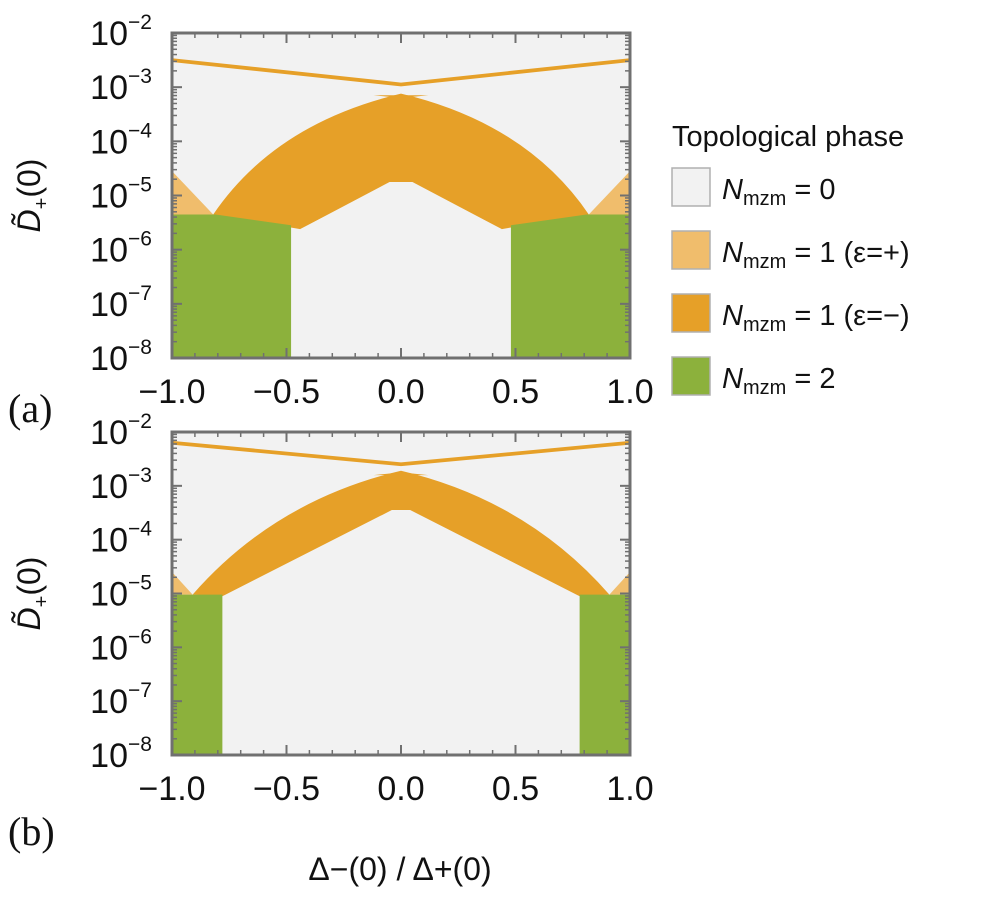 Image resolution: width=996 pixels, height=910 pixels. What do you see at coordinates (401, 96) in the screenshot?
I see `region-cap-a` at bounding box center [401, 96].